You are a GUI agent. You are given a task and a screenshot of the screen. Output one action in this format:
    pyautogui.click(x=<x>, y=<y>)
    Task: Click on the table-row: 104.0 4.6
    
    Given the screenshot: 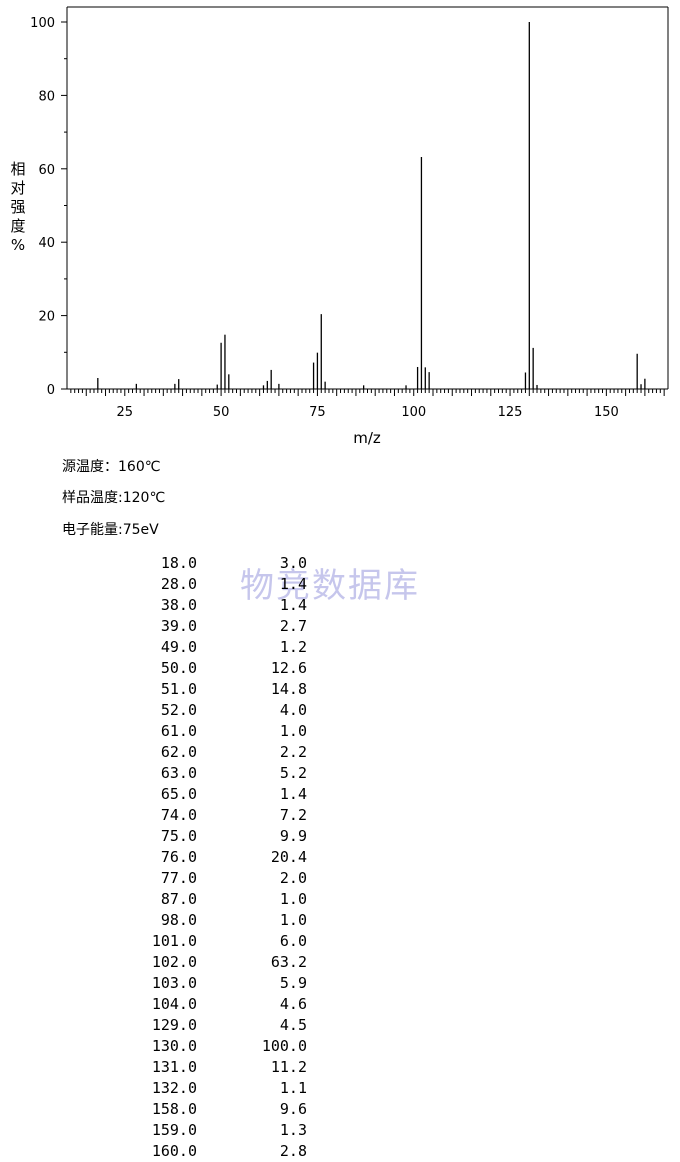 What is the action you would take?
    pyautogui.click(x=203, y=1004)
    